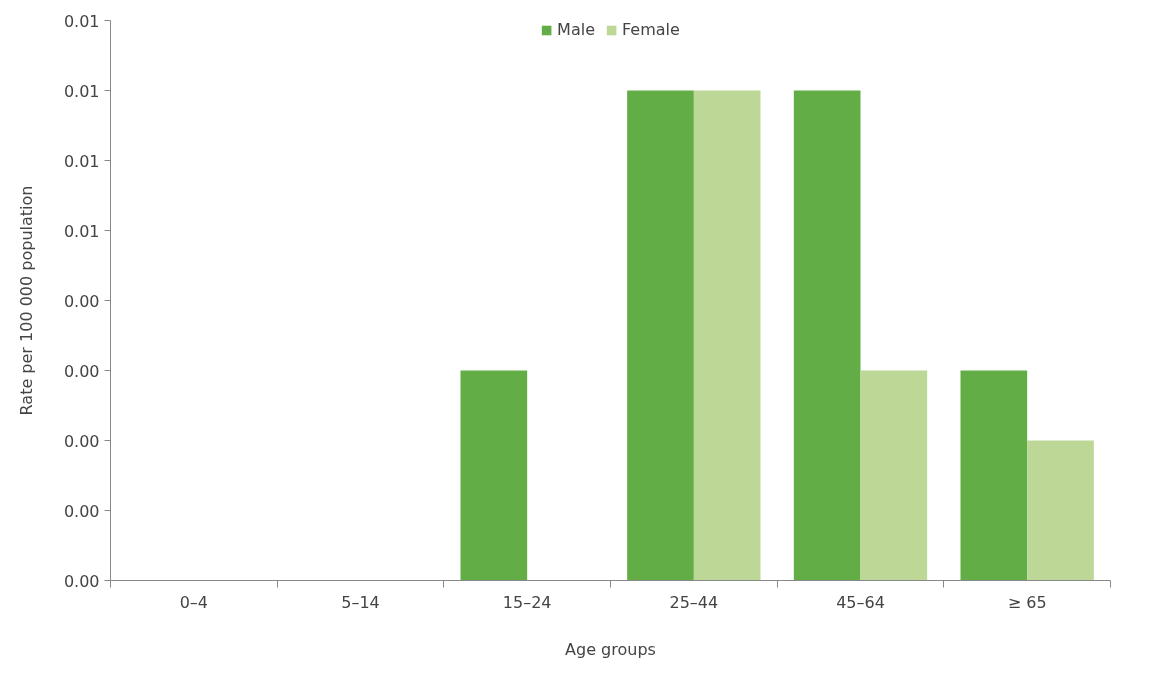 The height and width of the screenshot is (682, 1165). What do you see at coordinates (576, 29) in the screenshot?
I see `legend-label: Male` at bounding box center [576, 29].